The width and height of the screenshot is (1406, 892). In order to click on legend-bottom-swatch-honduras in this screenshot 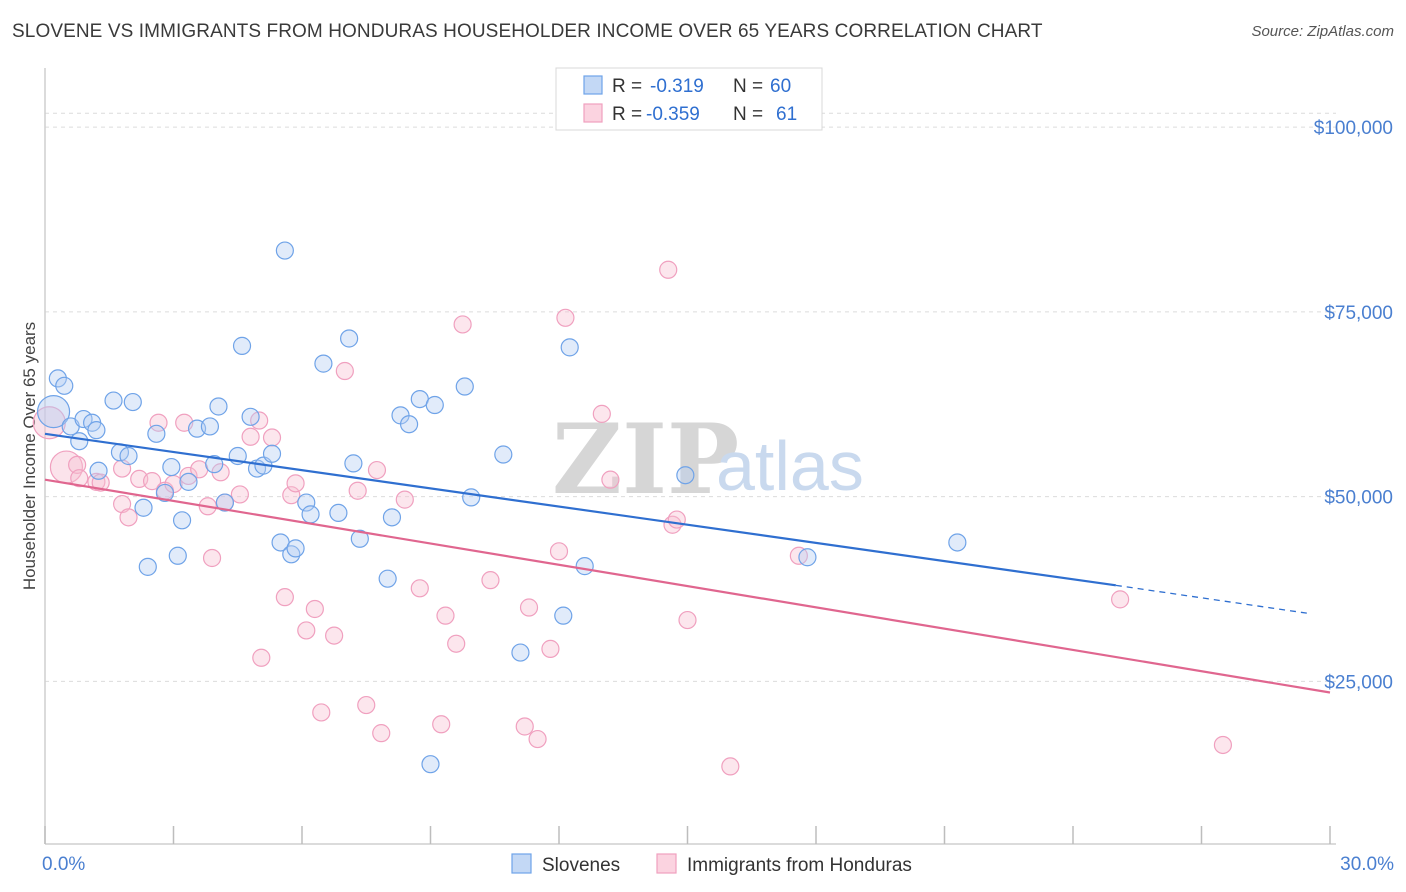, I will do `click(666, 863)`.